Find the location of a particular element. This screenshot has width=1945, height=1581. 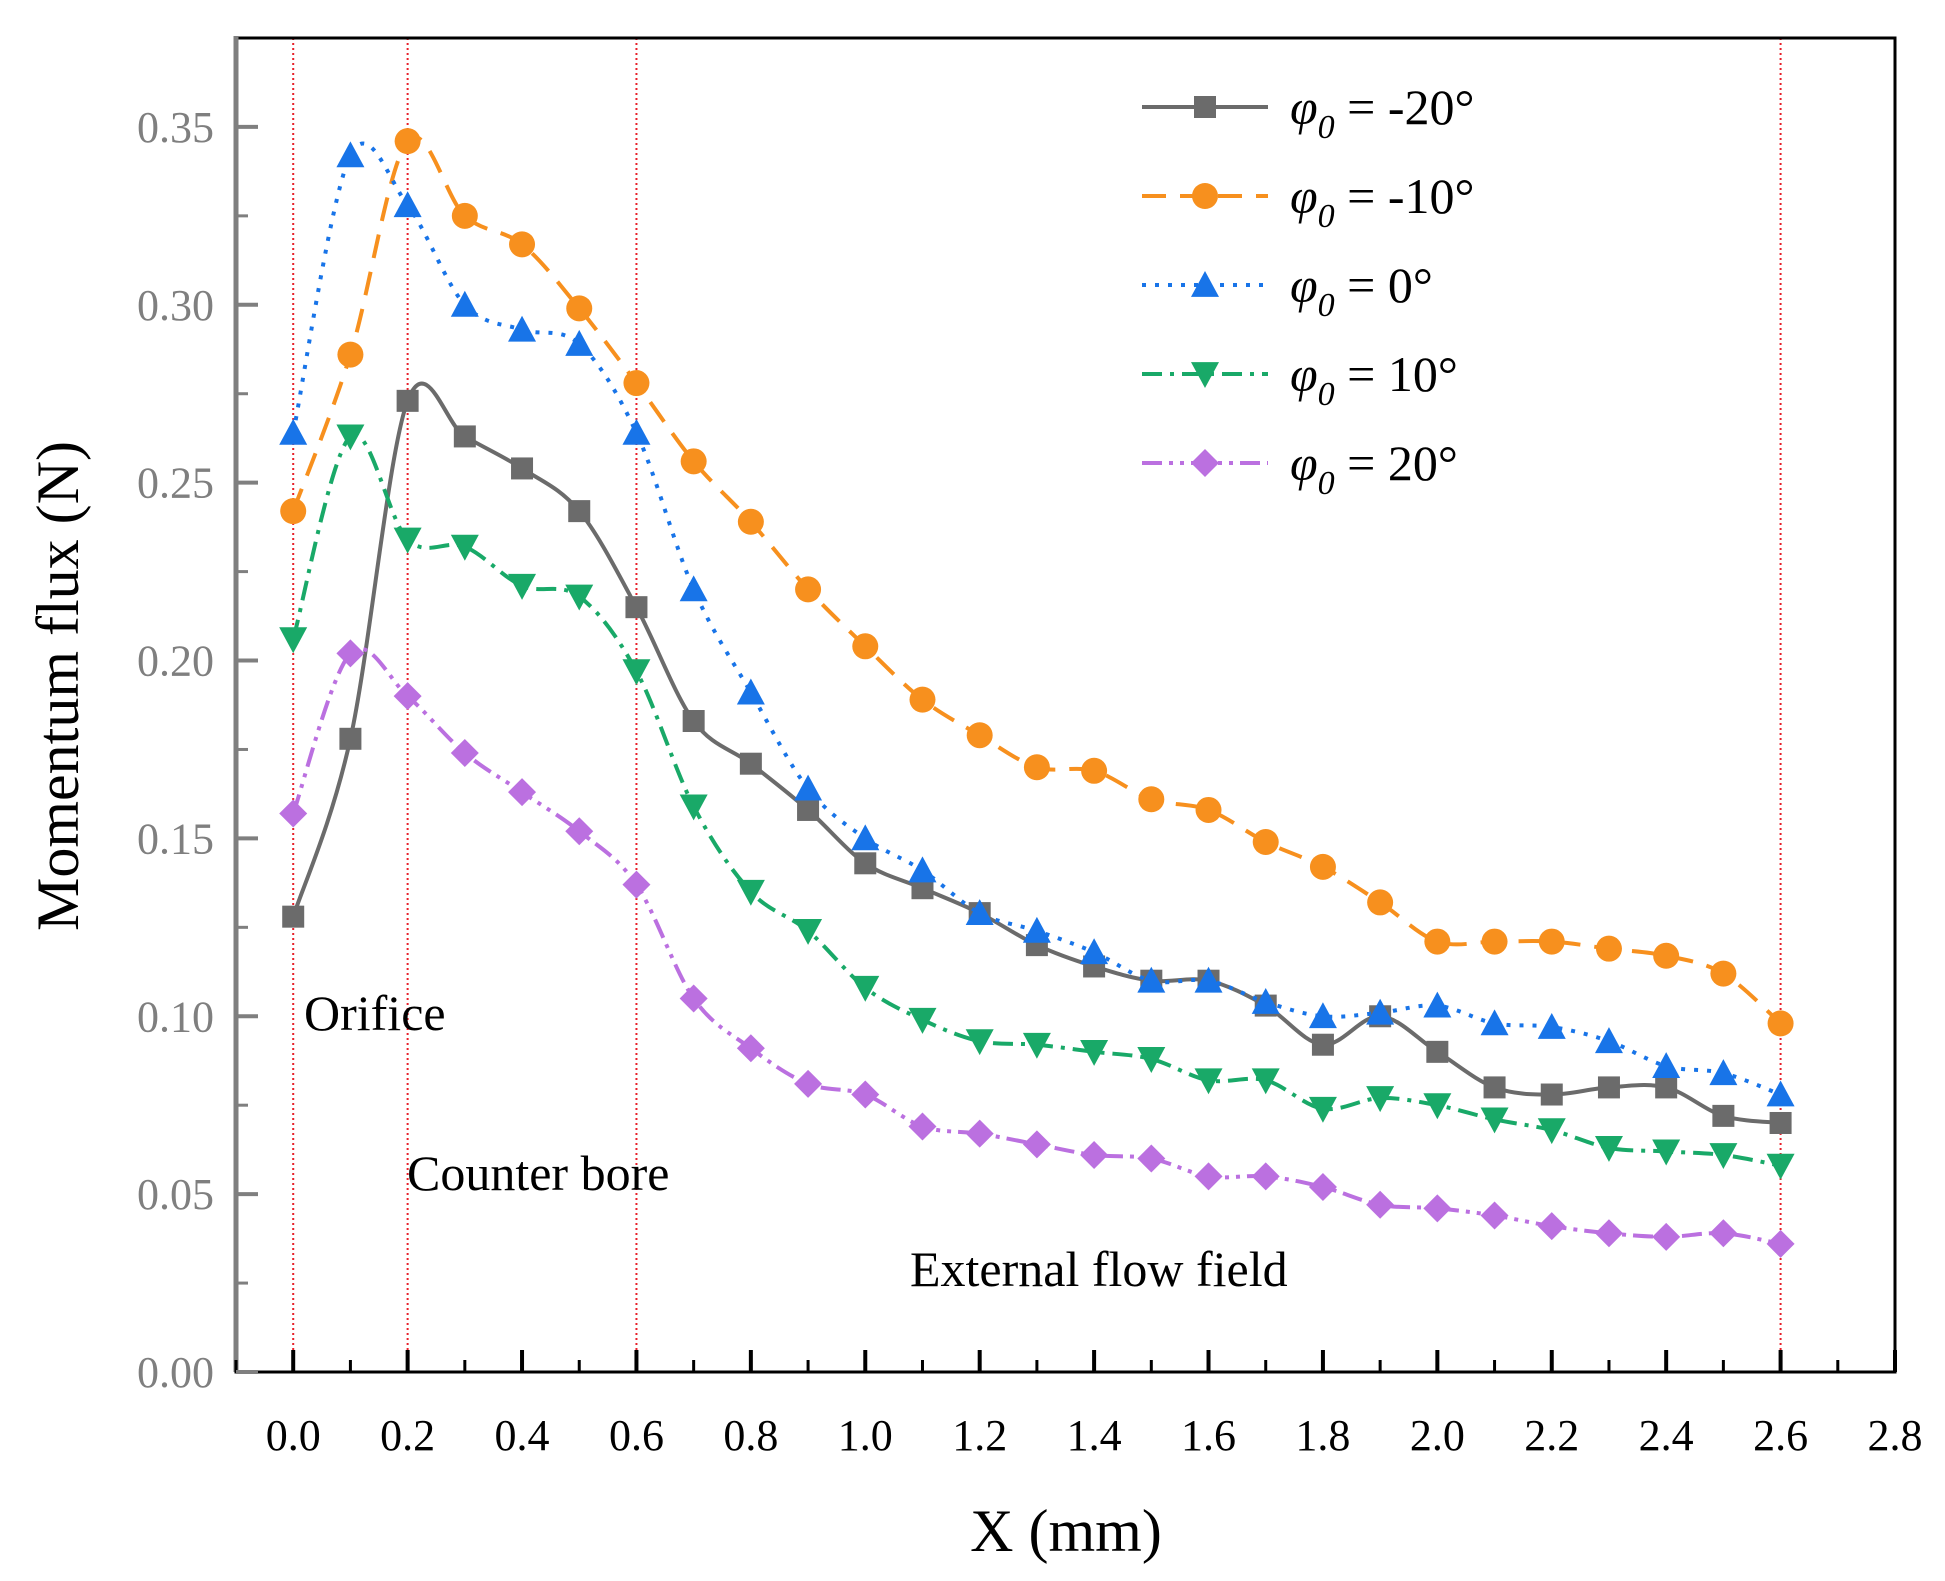

legend-entry-4: φ0 = 20° is located at coordinates (1300, 468).